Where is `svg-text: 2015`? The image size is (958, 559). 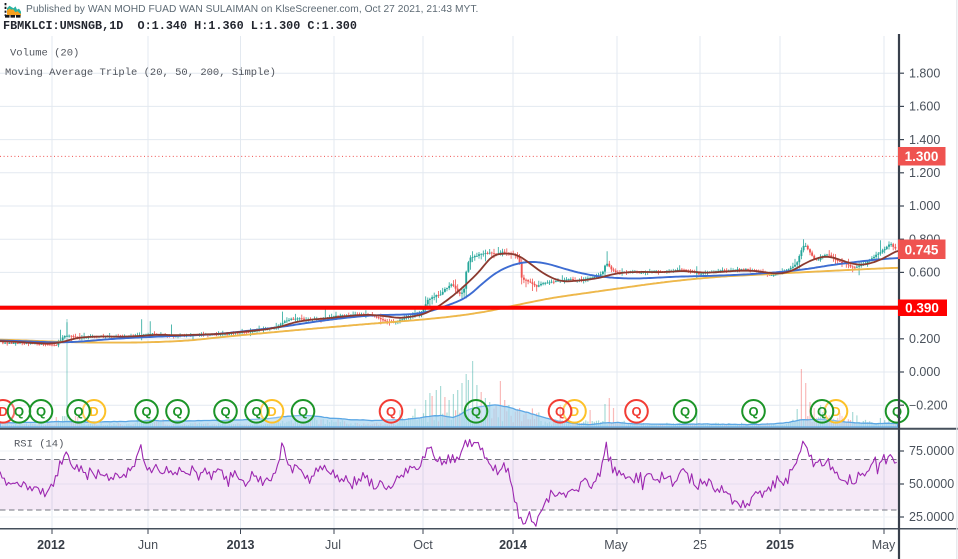 svg-text: 2015 is located at coordinates (780, 545).